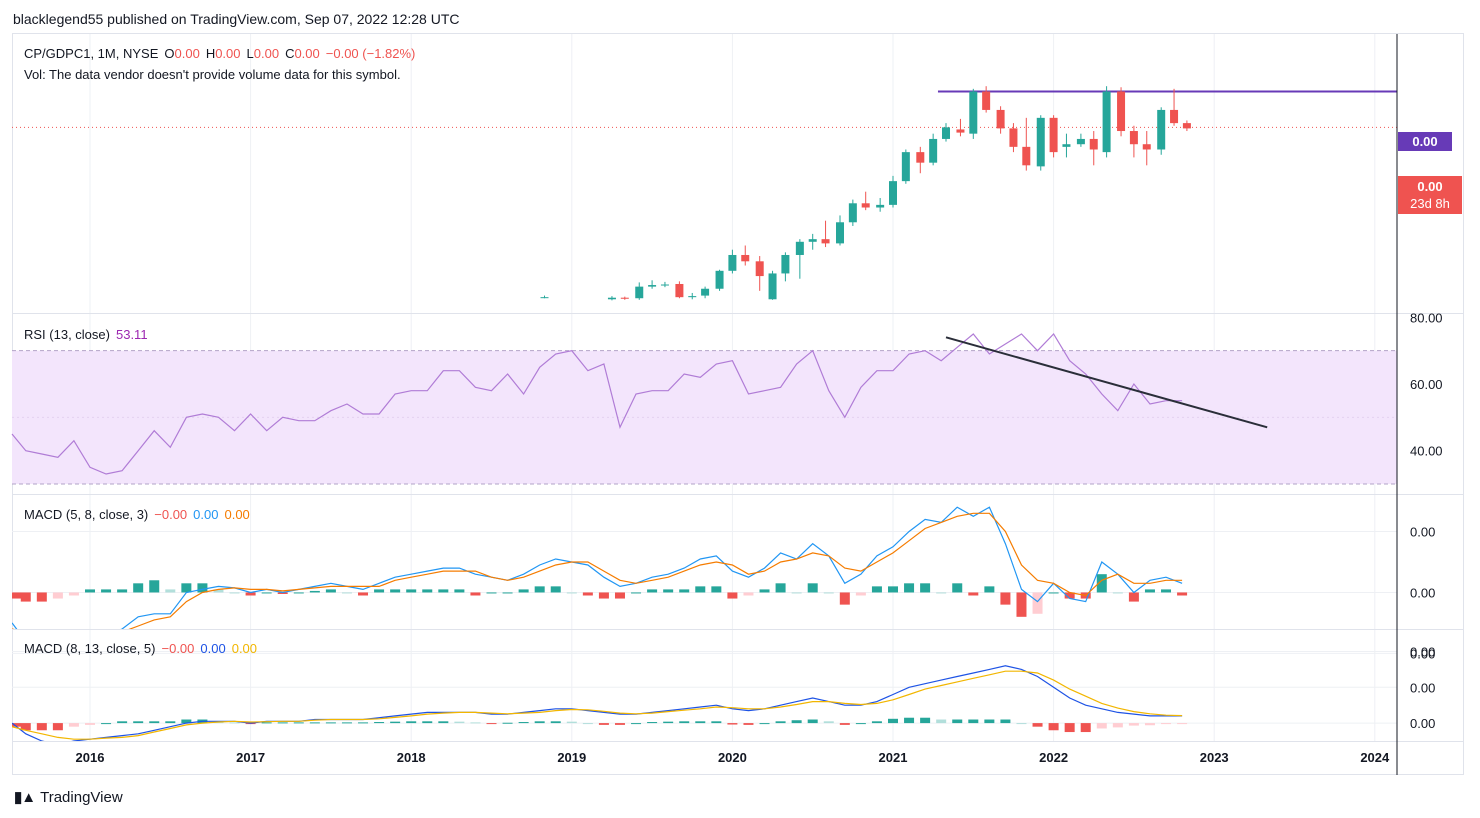 The height and width of the screenshot is (818, 1480). What do you see at coordinates (1430, 186) in the screenshot?
I see `last-price-value: 0.00` at bounding box center [1430, 186].